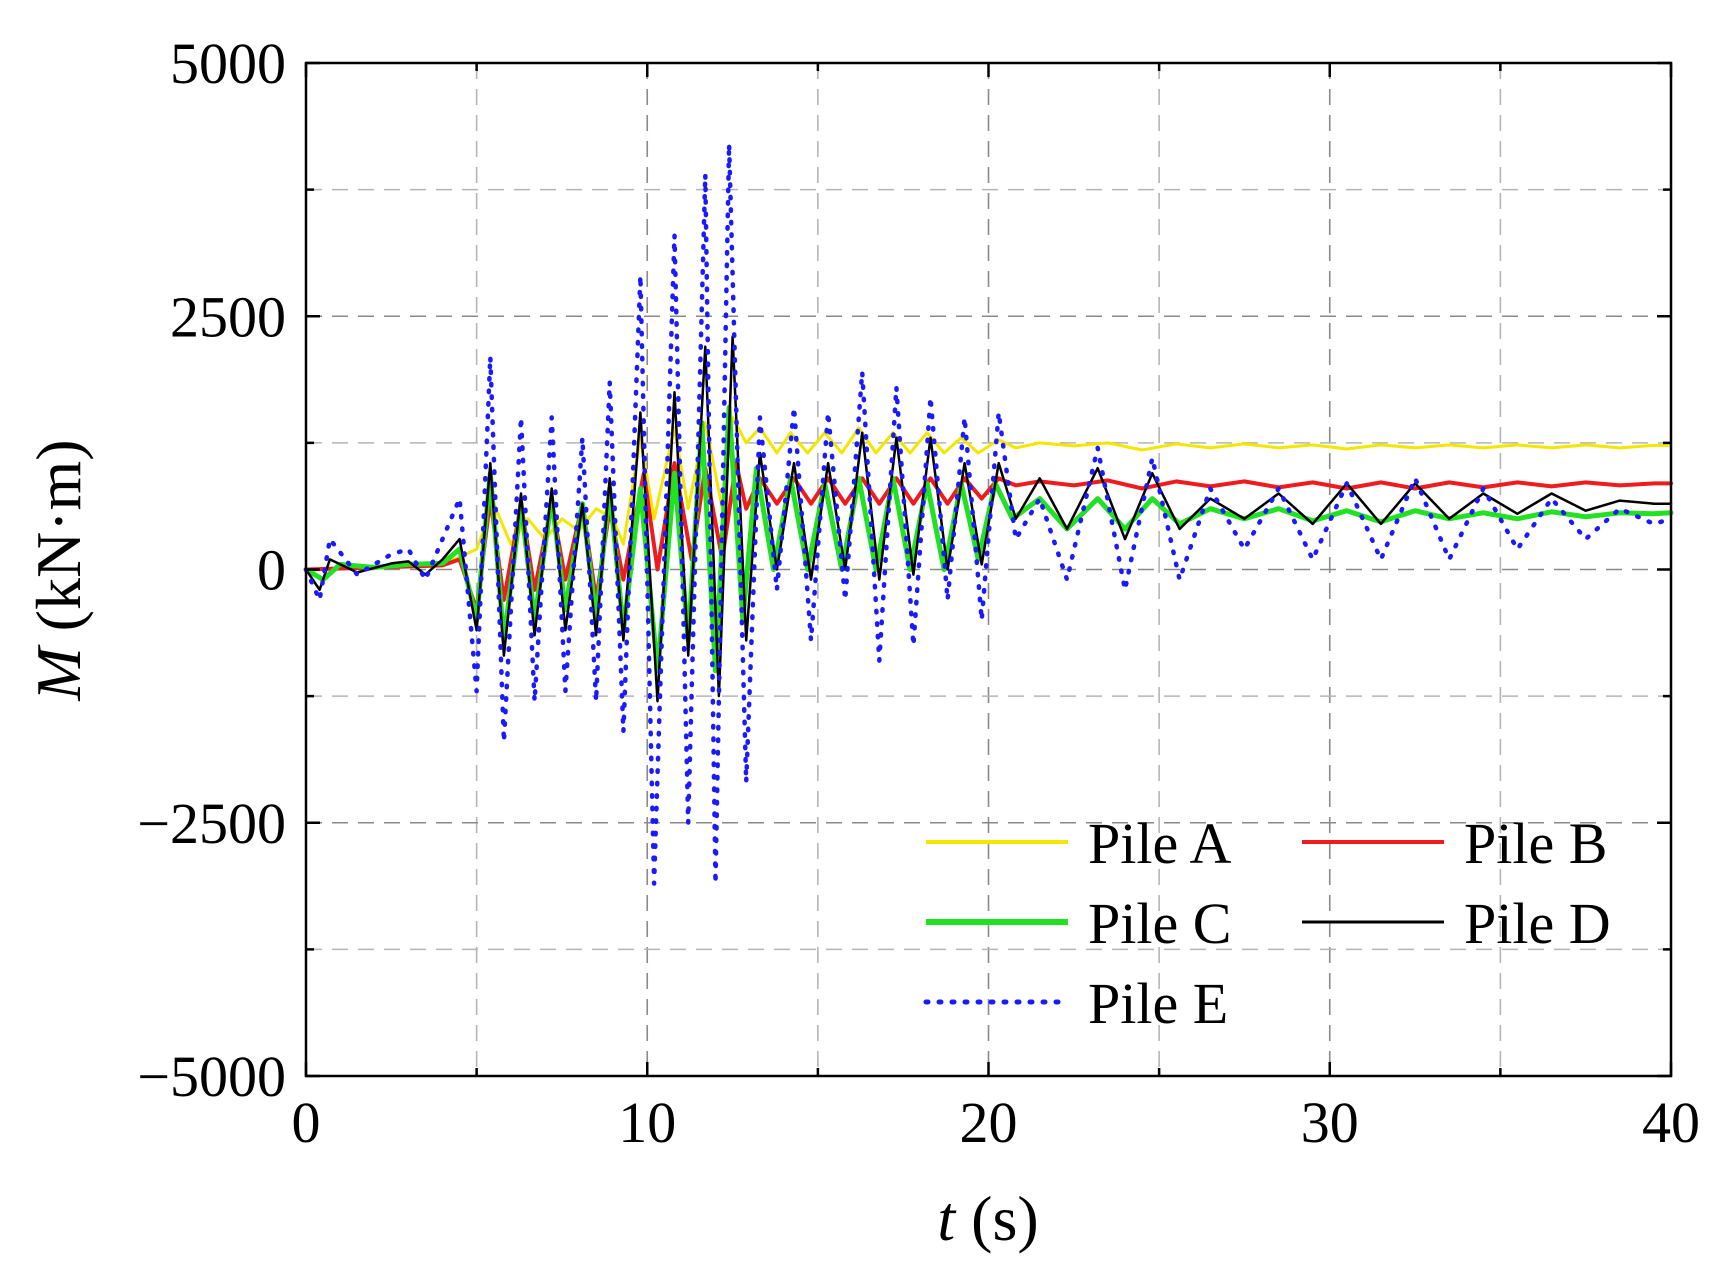 This screenshot has width=1709, height=1280. Describe the element at coordinates (211, 823) in the screenshot. I see `y-tick-label--2500: −2500` at that location.